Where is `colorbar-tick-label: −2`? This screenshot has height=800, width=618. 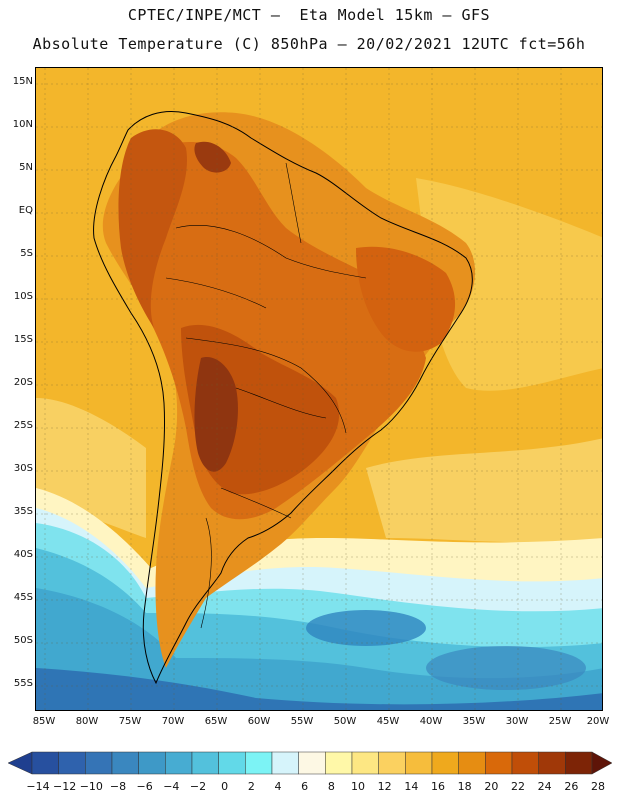
colorbar-tick-label: −2 is located at coordinates (198, 786).